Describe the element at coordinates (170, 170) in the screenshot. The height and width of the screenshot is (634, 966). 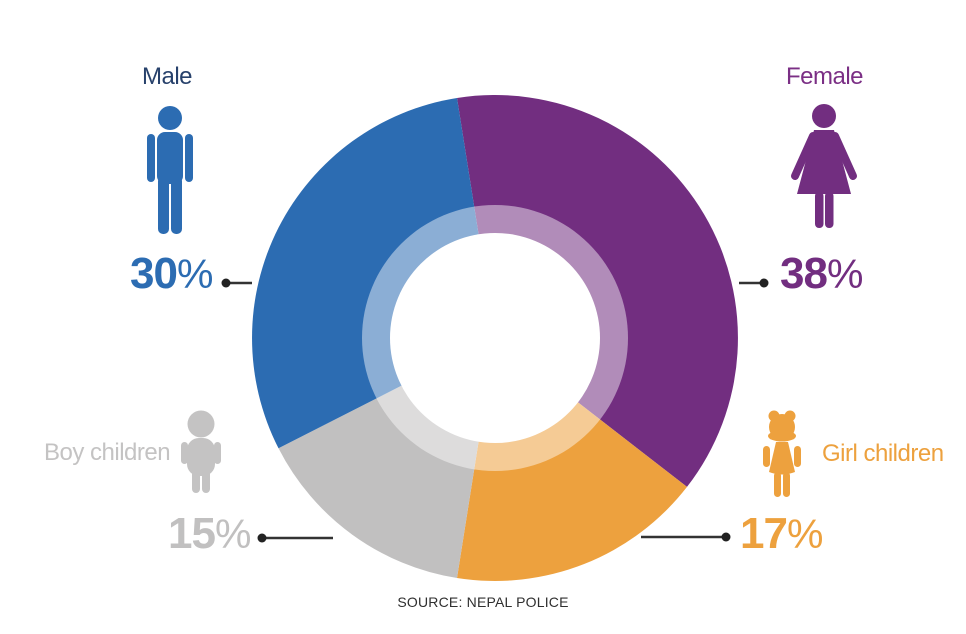
I see `man-icon` at that location.